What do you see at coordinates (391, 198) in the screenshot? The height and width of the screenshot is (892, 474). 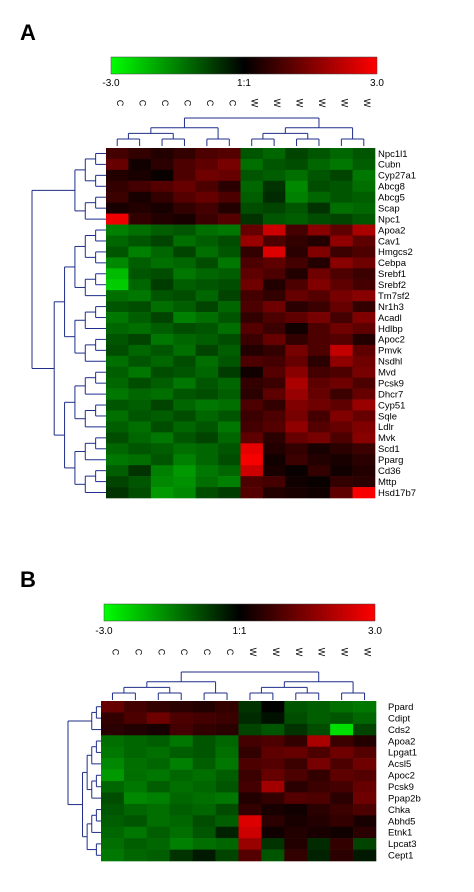 I see `panel-a-row-label: Abcg5` at bounding box center [391, 198].